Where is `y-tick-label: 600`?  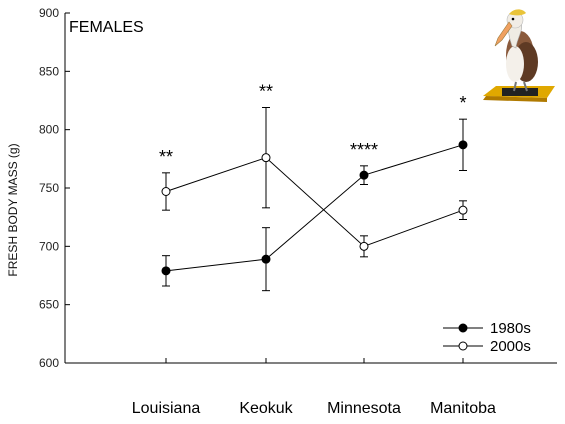
y-tick-label: 600 is located at coordinates (49, 363).